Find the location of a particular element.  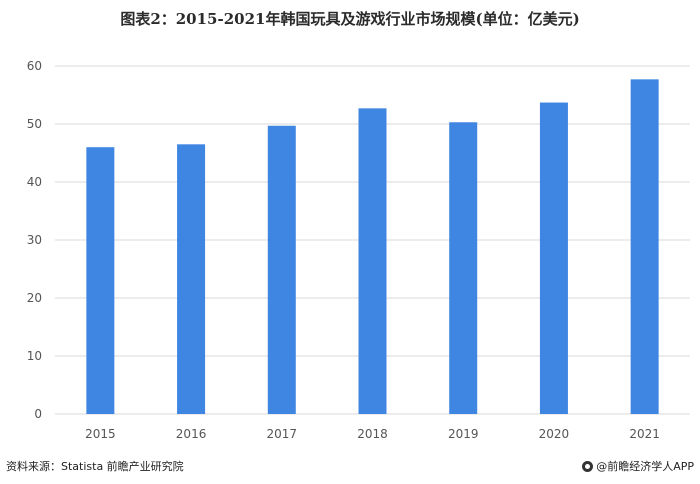

brand-credit: @前瞻经济学人APP is located at coordinates (638, 466).